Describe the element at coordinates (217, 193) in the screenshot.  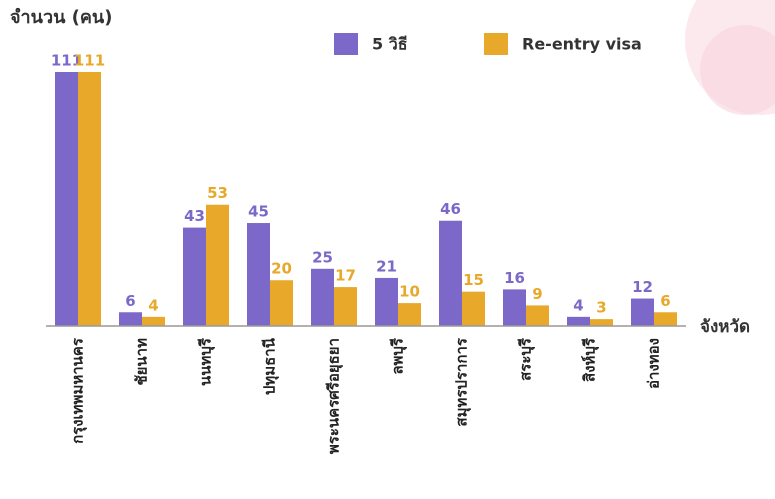
I see `value-label: 53` at that location.